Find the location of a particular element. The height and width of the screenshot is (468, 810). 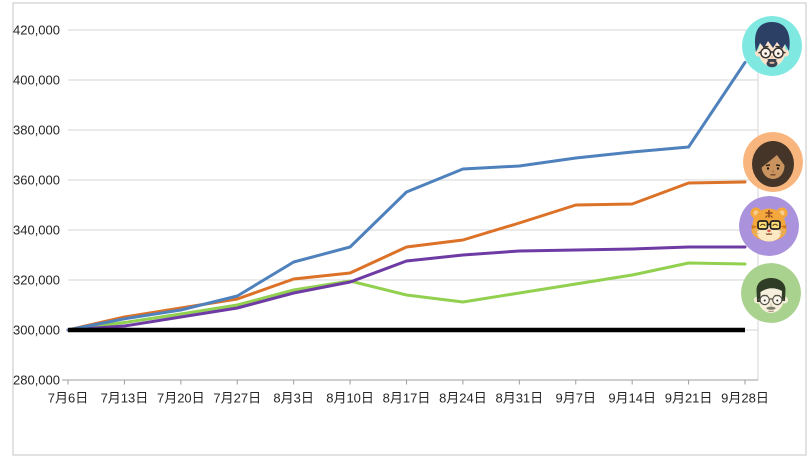

x-axis-label: 7月20日 is located at coordinates (181, 398).